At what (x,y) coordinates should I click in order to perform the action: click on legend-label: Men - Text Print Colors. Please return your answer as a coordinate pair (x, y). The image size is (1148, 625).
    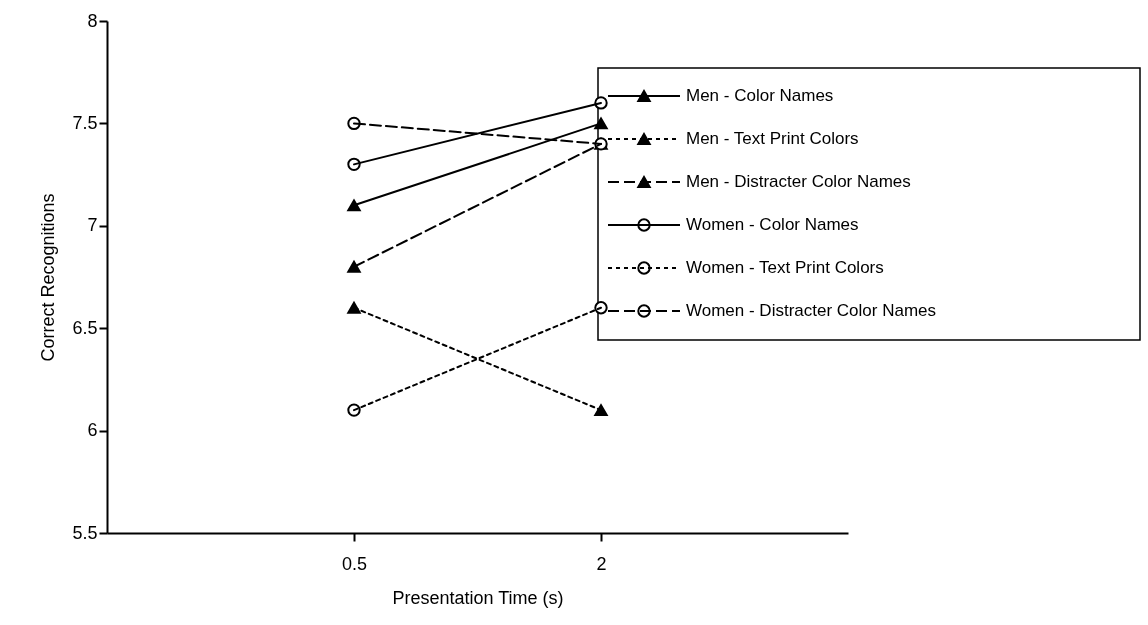
    Looking at the image, I should click on (772, 138).